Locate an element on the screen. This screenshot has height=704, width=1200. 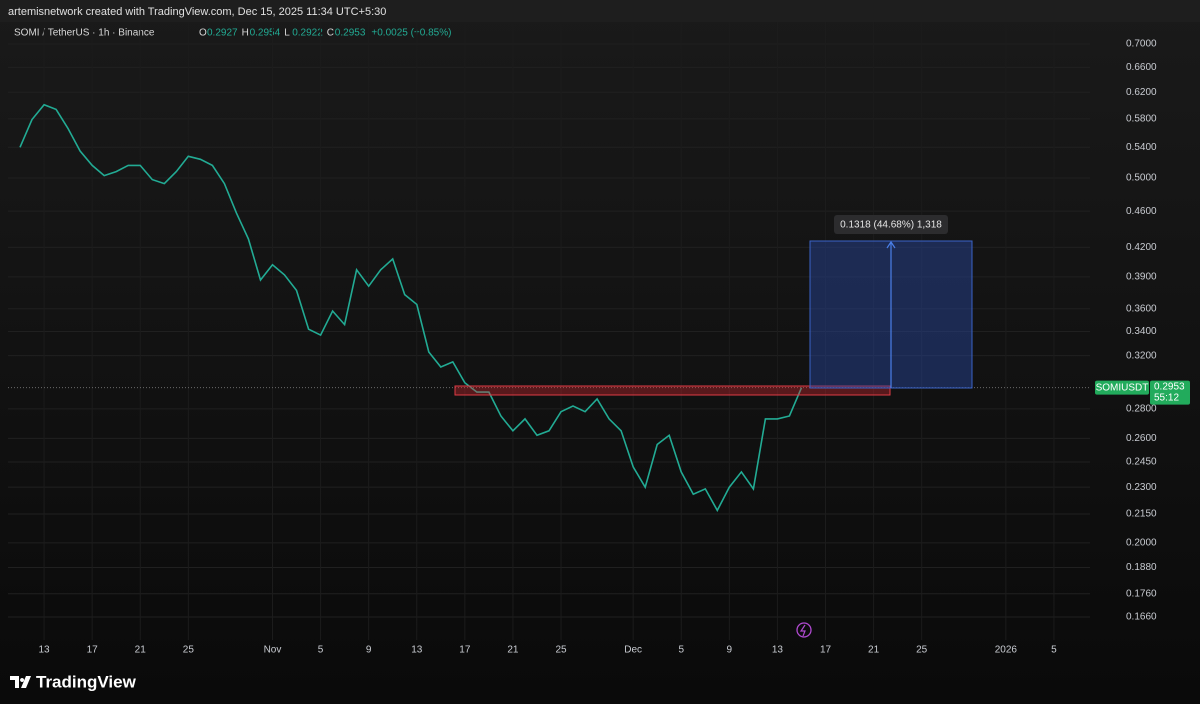
y-tick-label: 0.1660 is located at coordinates (1141, 617).